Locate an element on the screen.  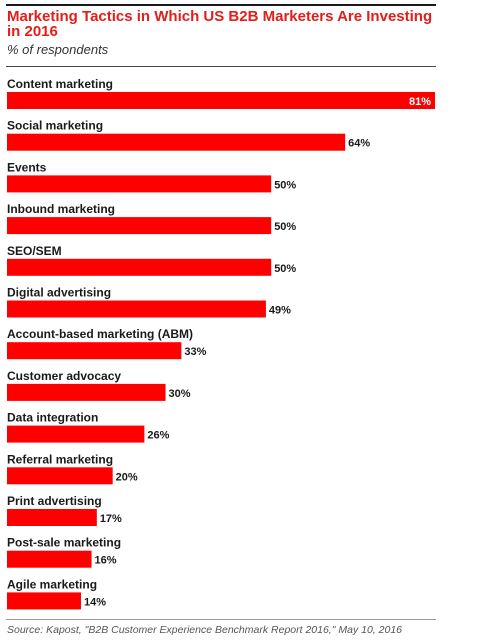
value-label-data-integration: 26% is located at coordinates (158, 436).